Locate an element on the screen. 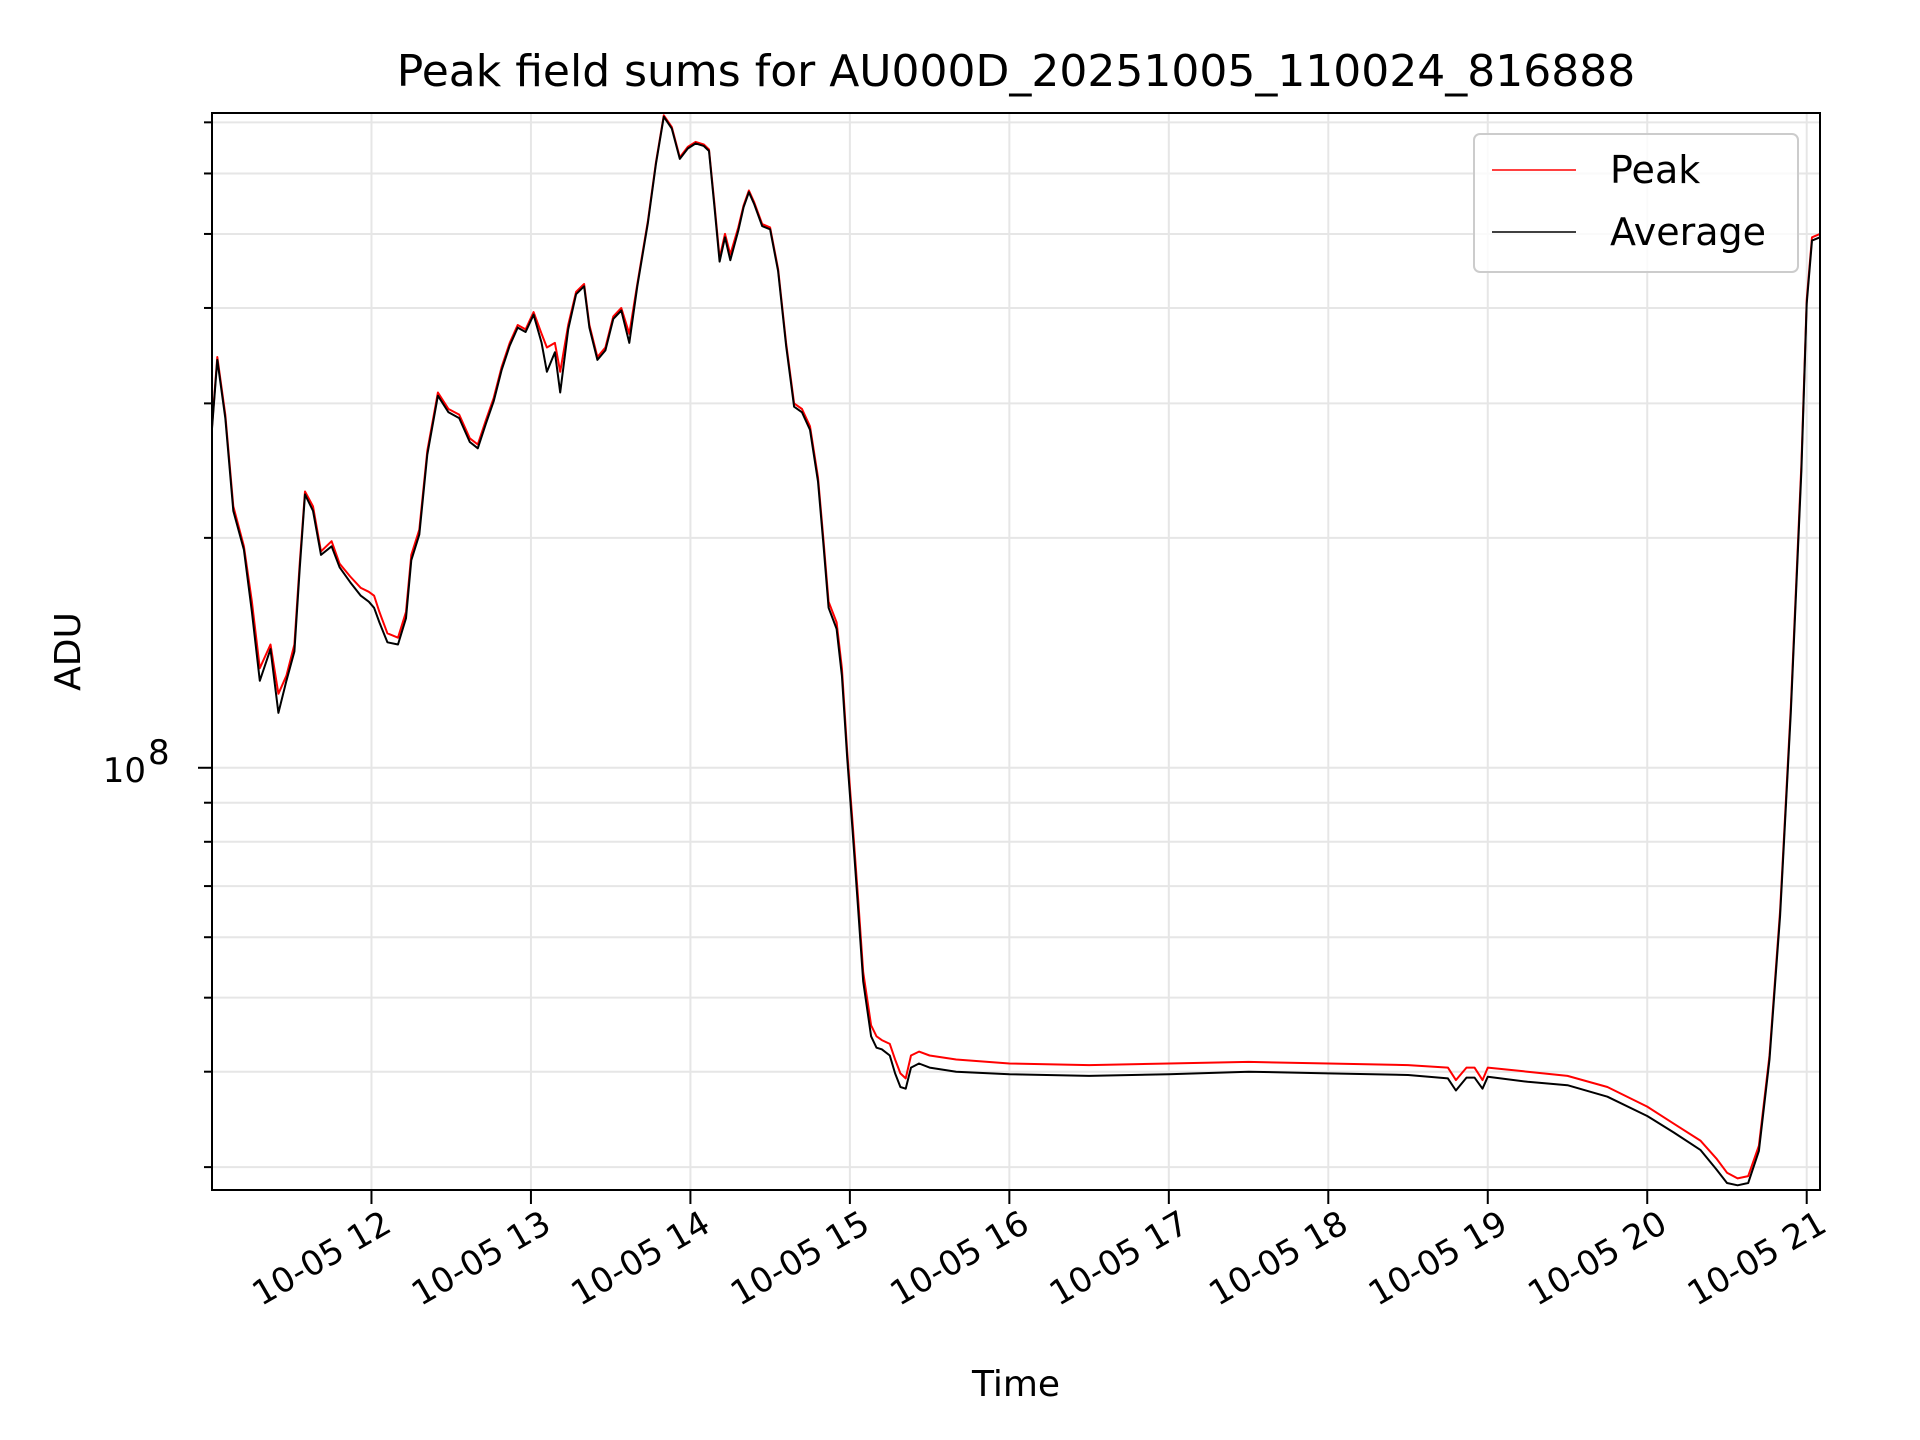 The height and width of the screenshot is (1440, 1920). x-tick-label: 10-05 19 is located at coordinates (1438, 1258).